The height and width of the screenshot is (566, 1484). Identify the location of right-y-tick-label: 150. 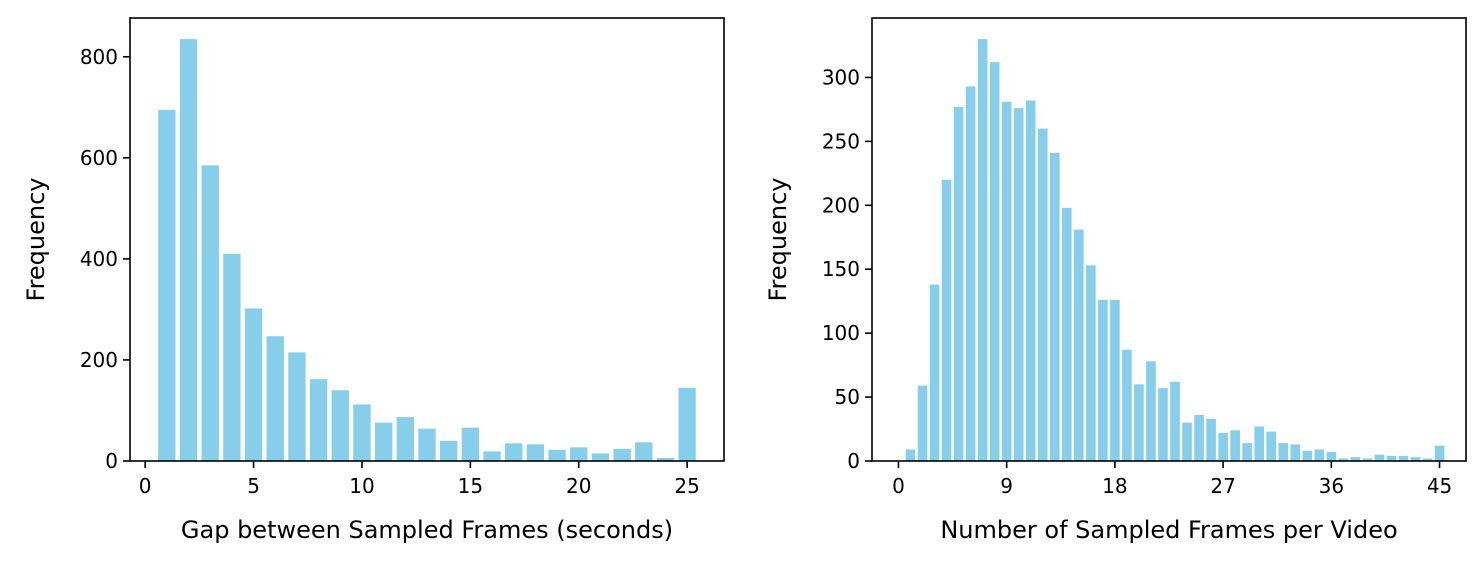
(841, 269).